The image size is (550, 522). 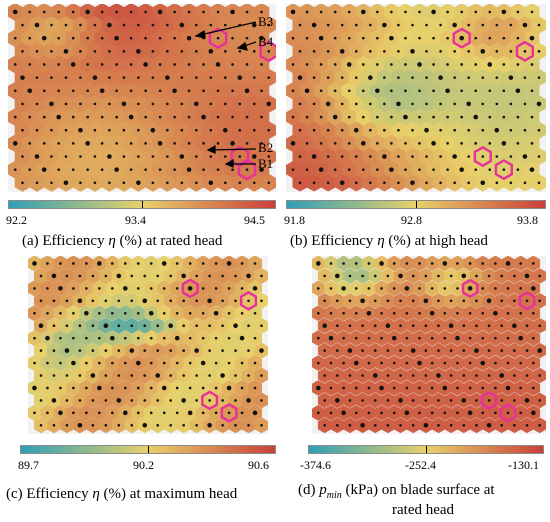 I want to click on caption-c-symbol: η, so click(x=96, y=494).